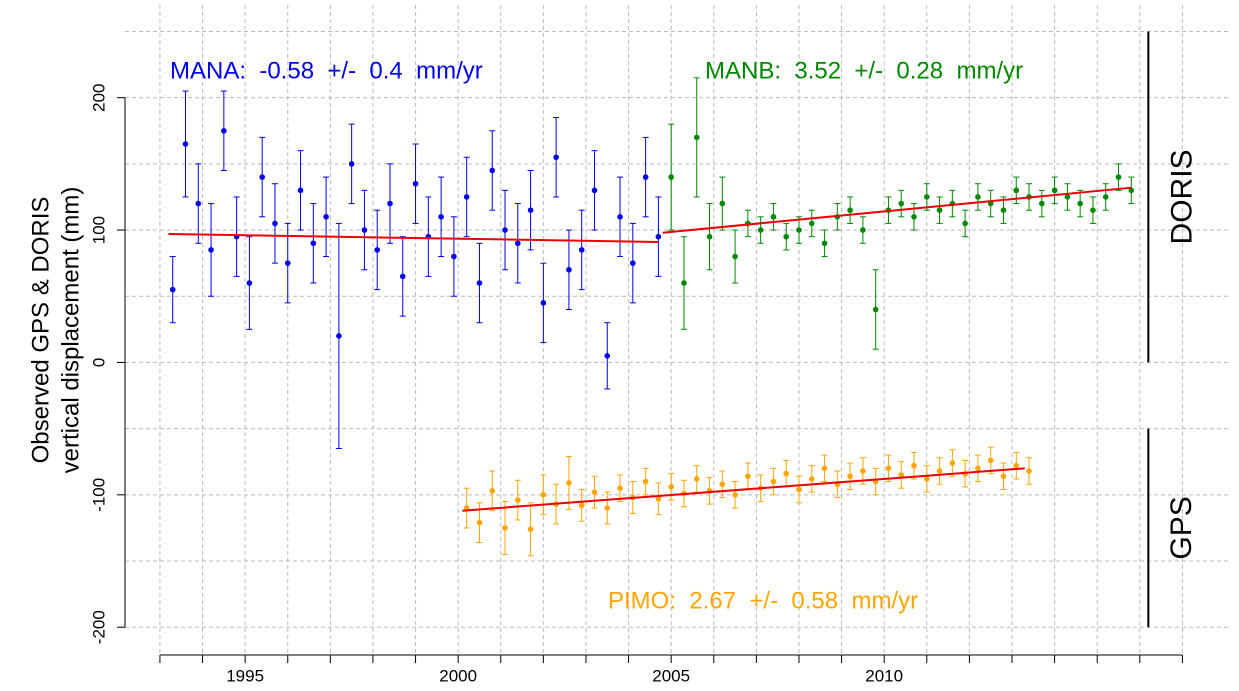 The height and width of the screenshot is (691, 1239). Describe the element at coordinates (98, 627) in the screenshot. I see `y-tick-label: -200` at that location.